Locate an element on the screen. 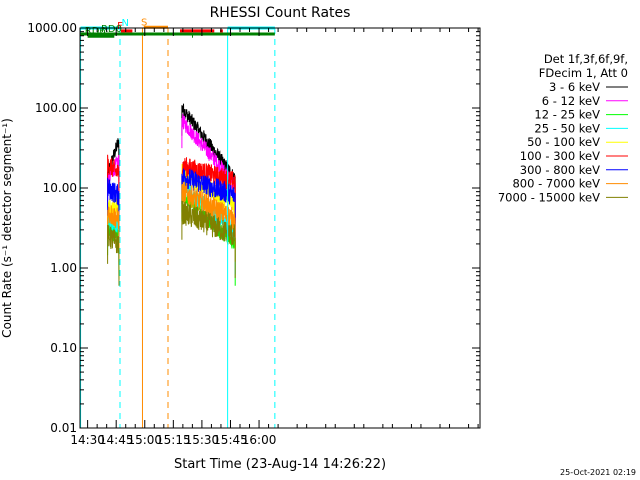 This screenshot has height=480, width=640. legend-label-4: 25 - 50 keV is located at coordinates (567, 128).